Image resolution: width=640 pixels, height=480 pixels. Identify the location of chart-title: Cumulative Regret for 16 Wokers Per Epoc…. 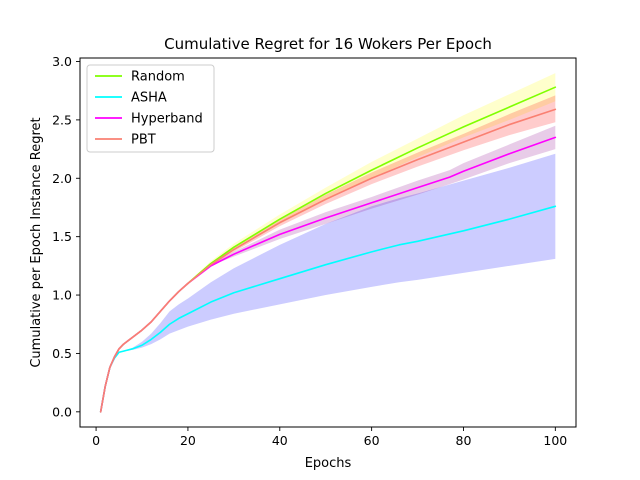
(328, 44).